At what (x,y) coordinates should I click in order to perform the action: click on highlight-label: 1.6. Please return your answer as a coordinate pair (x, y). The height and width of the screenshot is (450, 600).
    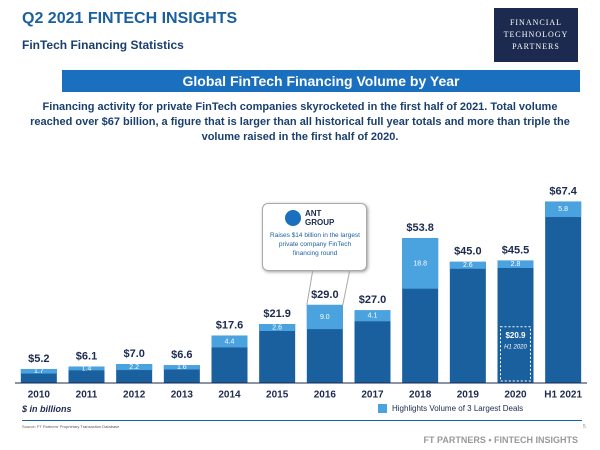
    Looking at the image, I should click on (182, 367).